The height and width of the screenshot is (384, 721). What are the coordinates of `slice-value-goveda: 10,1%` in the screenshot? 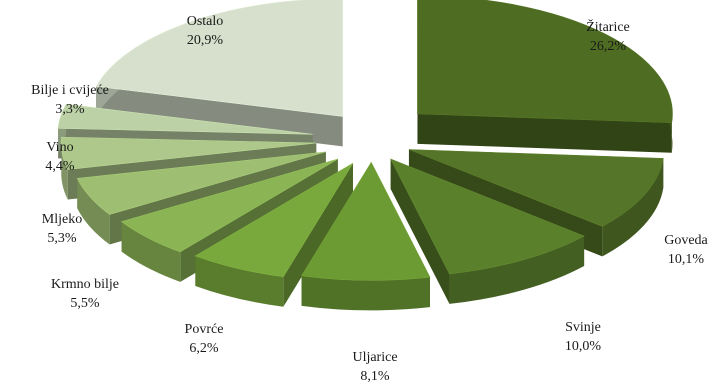 It's located at (686, 259).